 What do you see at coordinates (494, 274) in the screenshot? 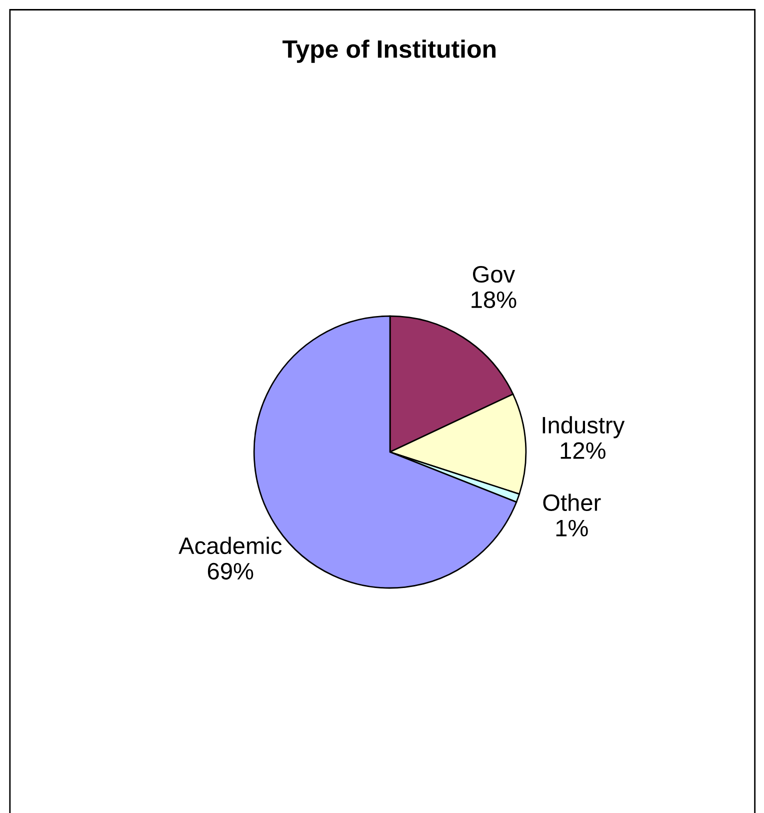
I see `slice-label: Gov` at bounding box center [494, 274].